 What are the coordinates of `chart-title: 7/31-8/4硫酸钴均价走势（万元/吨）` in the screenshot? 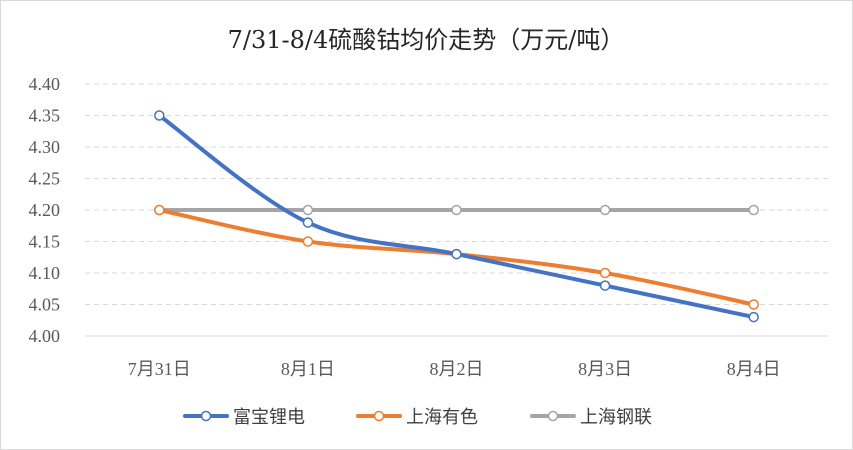 It's located at (426, 40).